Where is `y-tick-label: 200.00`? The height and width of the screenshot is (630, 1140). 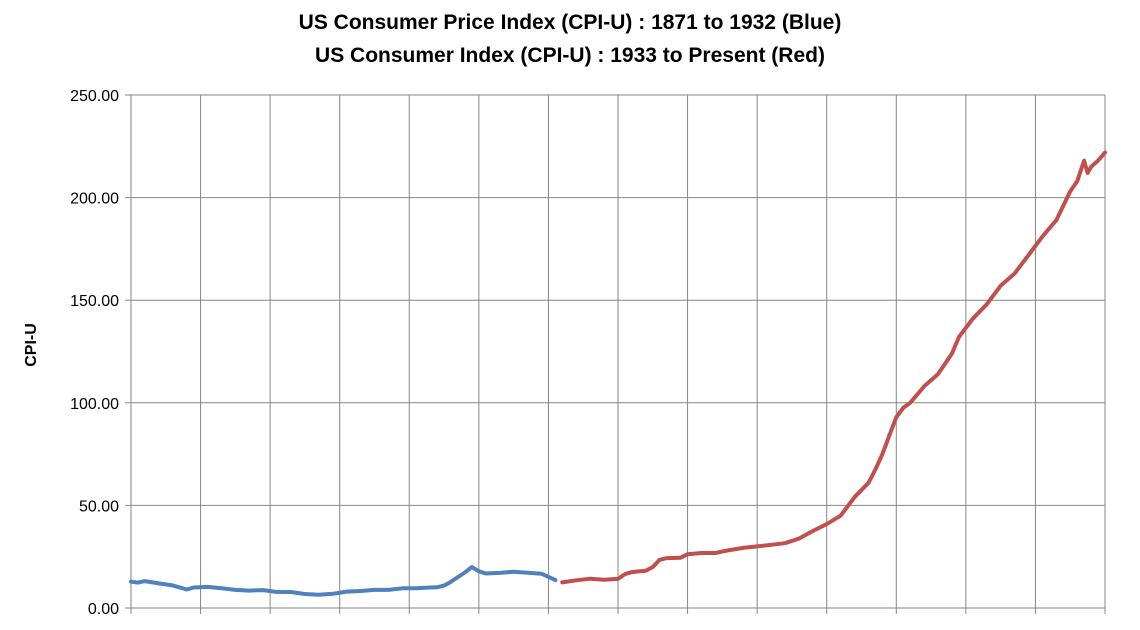
y-tick-label: 200.00 is located at coordinates (94, 199).